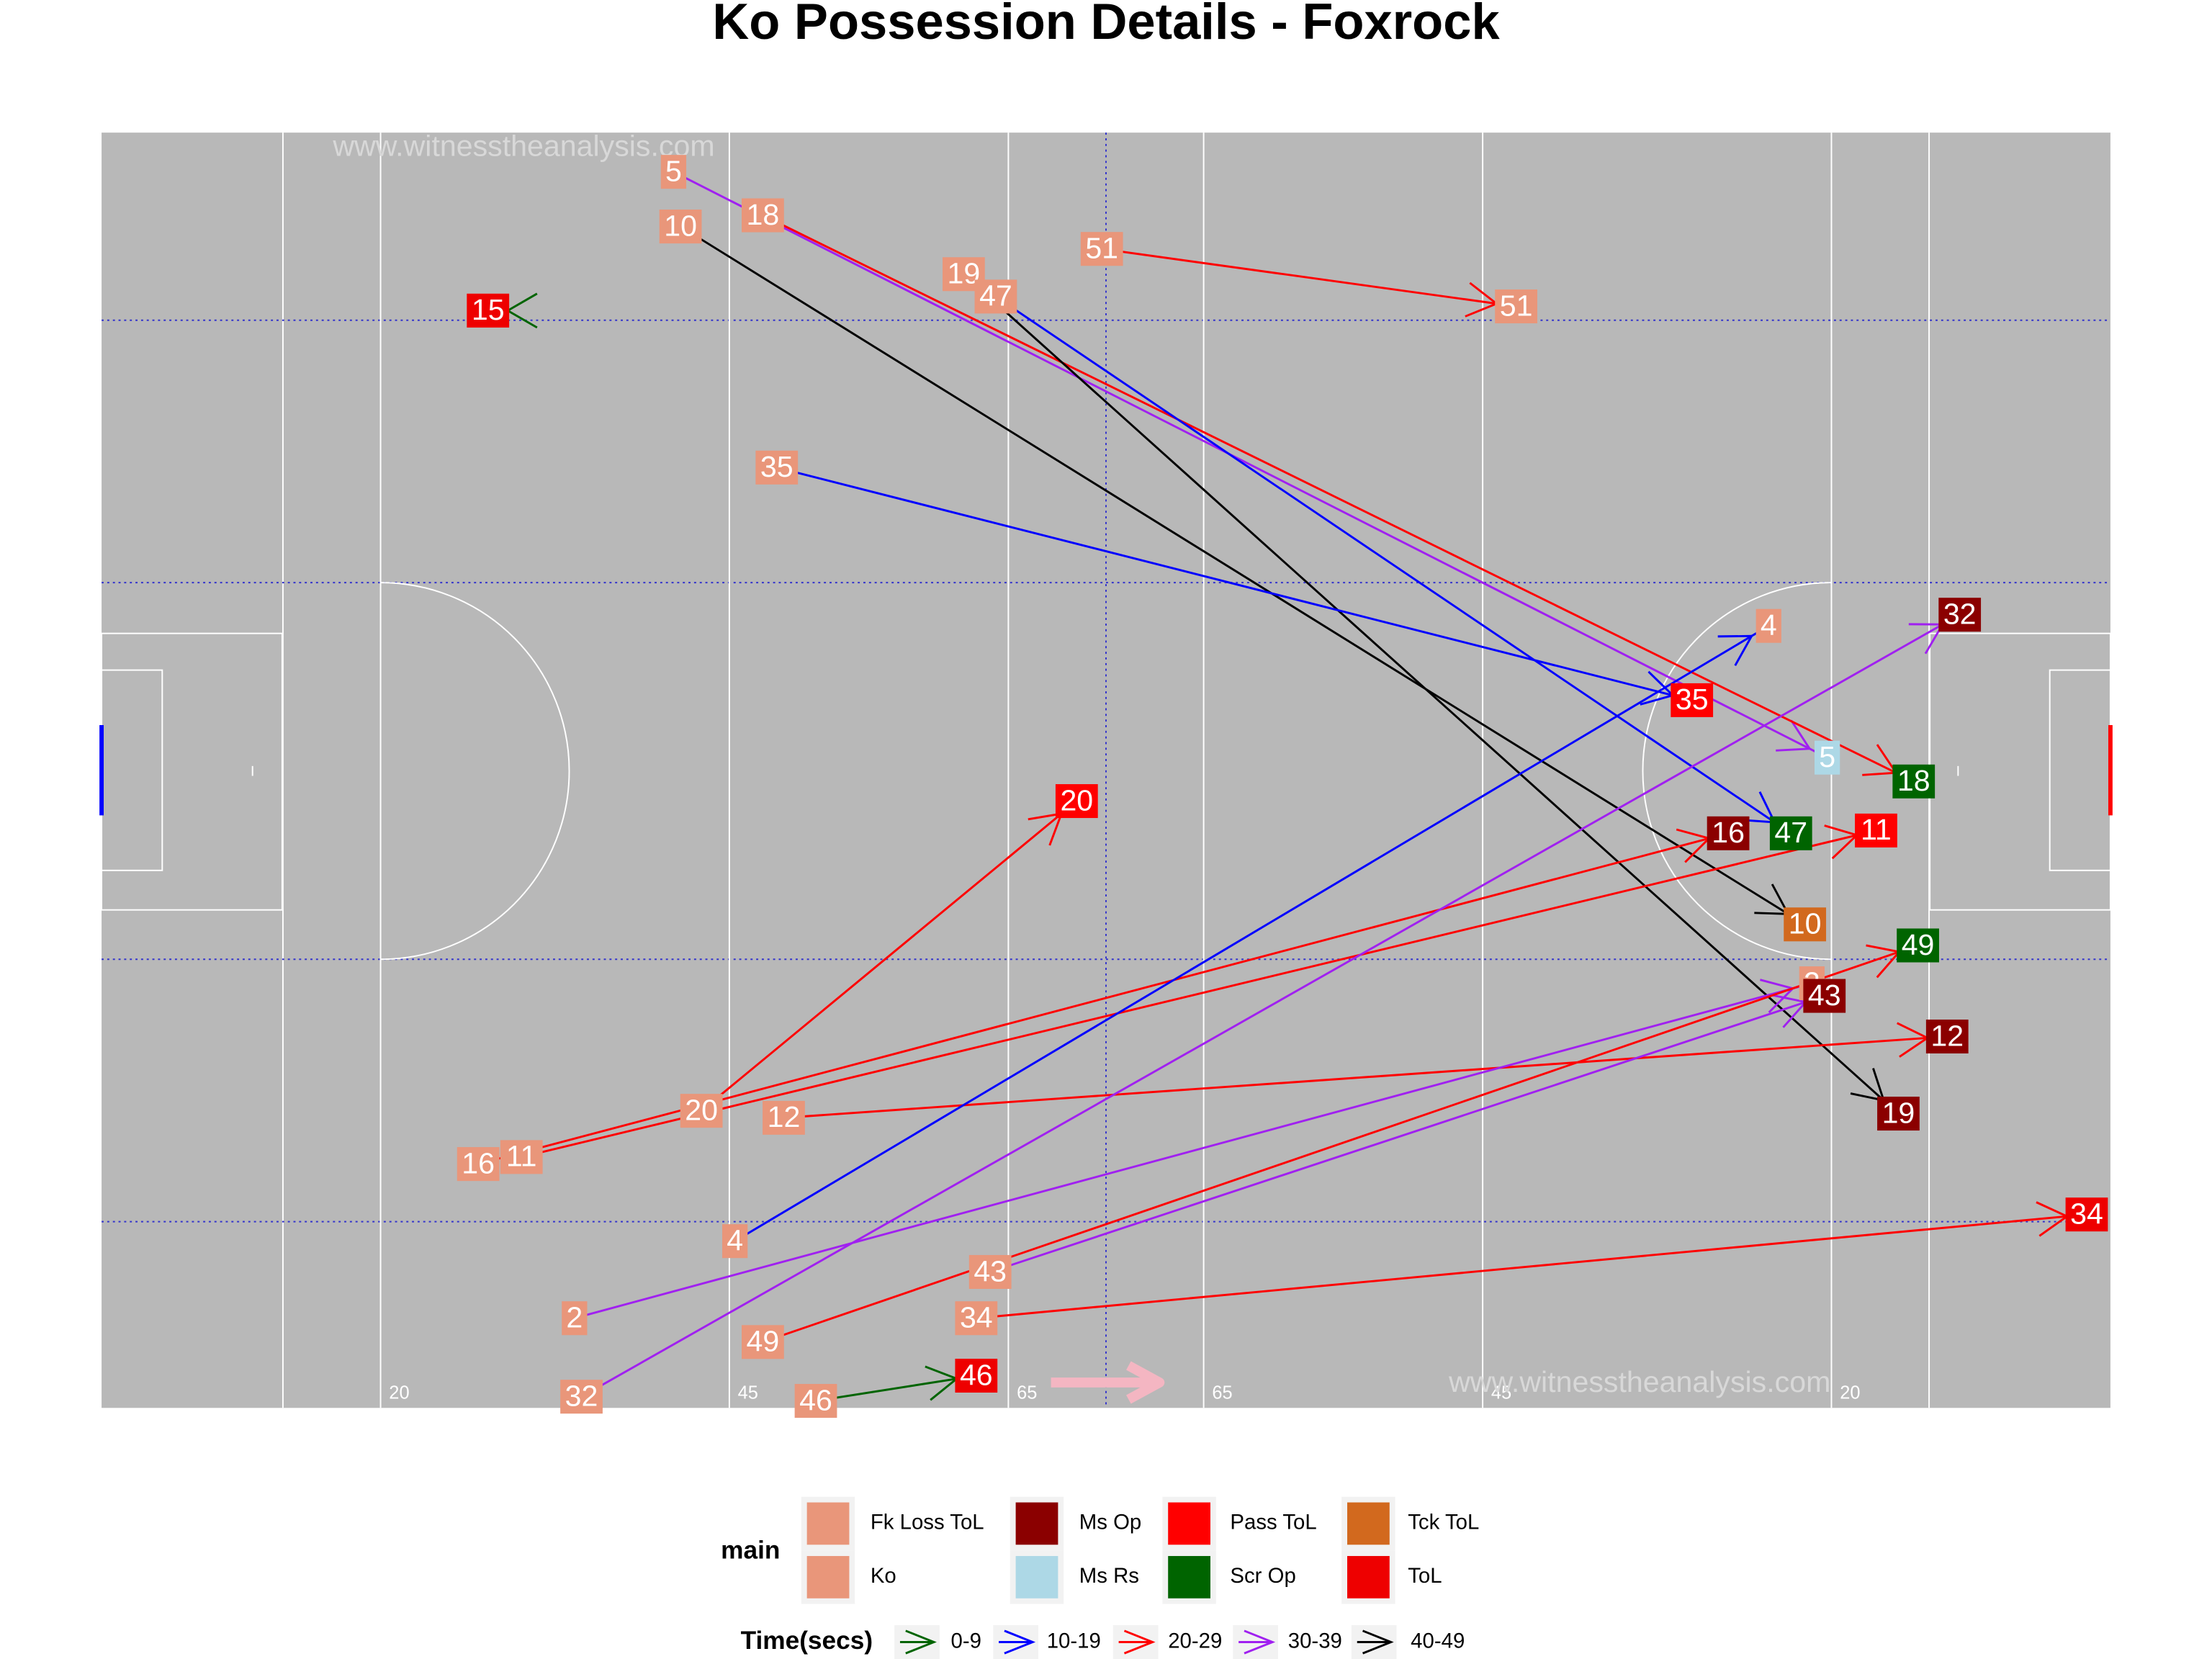 The height and width of the screenshot is (1659, 2212). I want to click on watermark: www.witnesstheanalysis.com, so click(1639, 1381).